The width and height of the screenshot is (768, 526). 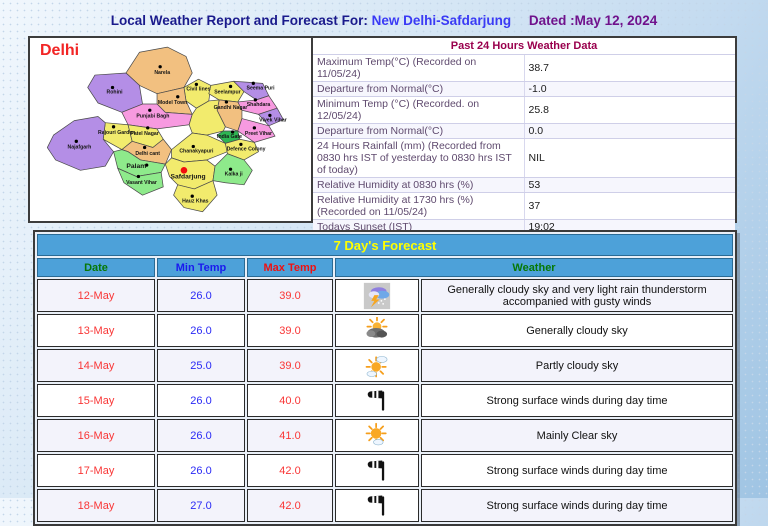 I want to click on map-label-punjabi-bagh: Punjabi Bagh, so click(x=152, y=117).